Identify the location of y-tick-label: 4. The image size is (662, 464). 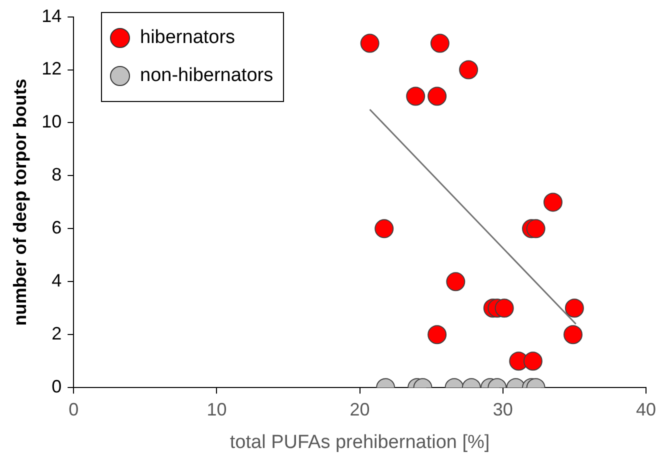
(57, 280).